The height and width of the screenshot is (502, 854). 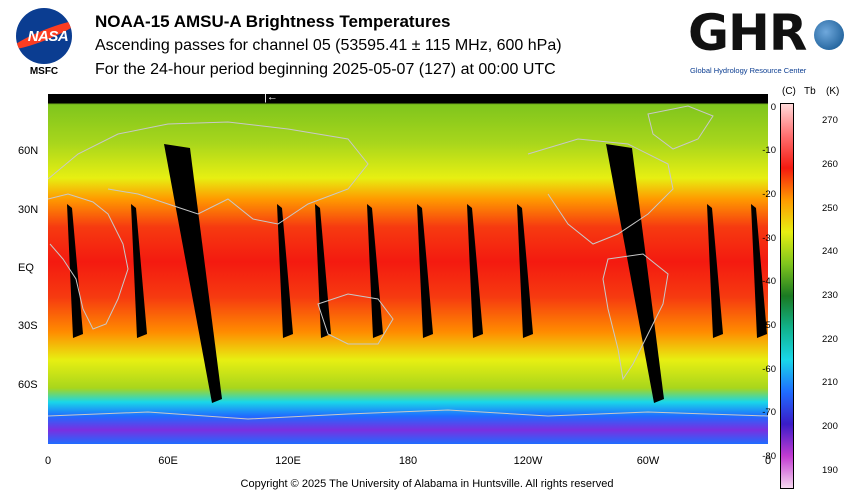 I want to click on colorbar-gradient, so click(x=787, y=296).